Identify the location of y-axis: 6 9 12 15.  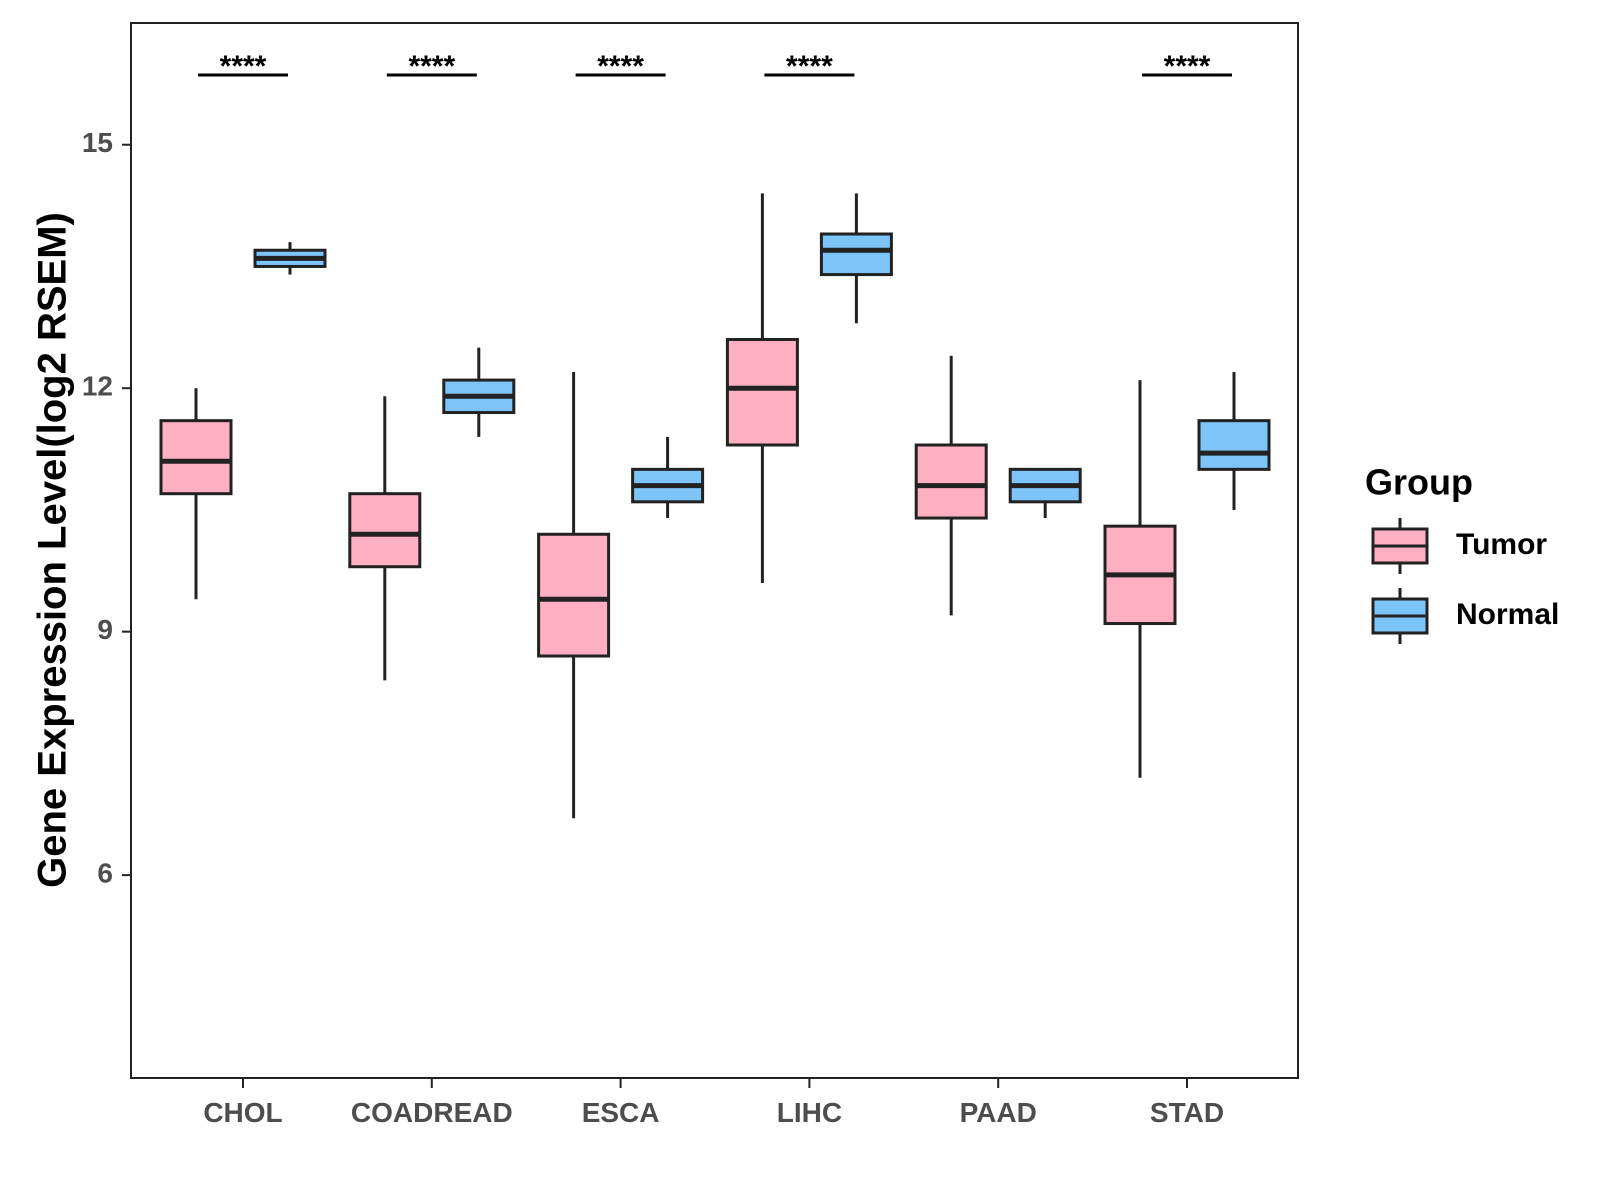
(106, 508).